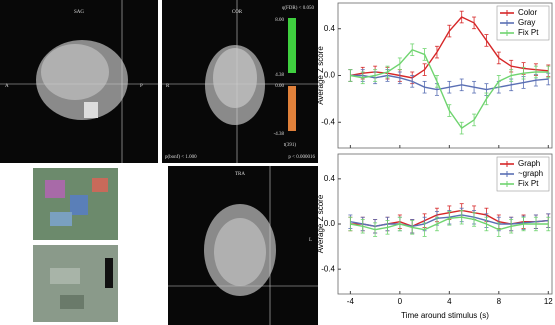 This screenshot has width=555, height=325. I want to click on scale-foot: t(391), so click(290, 145).